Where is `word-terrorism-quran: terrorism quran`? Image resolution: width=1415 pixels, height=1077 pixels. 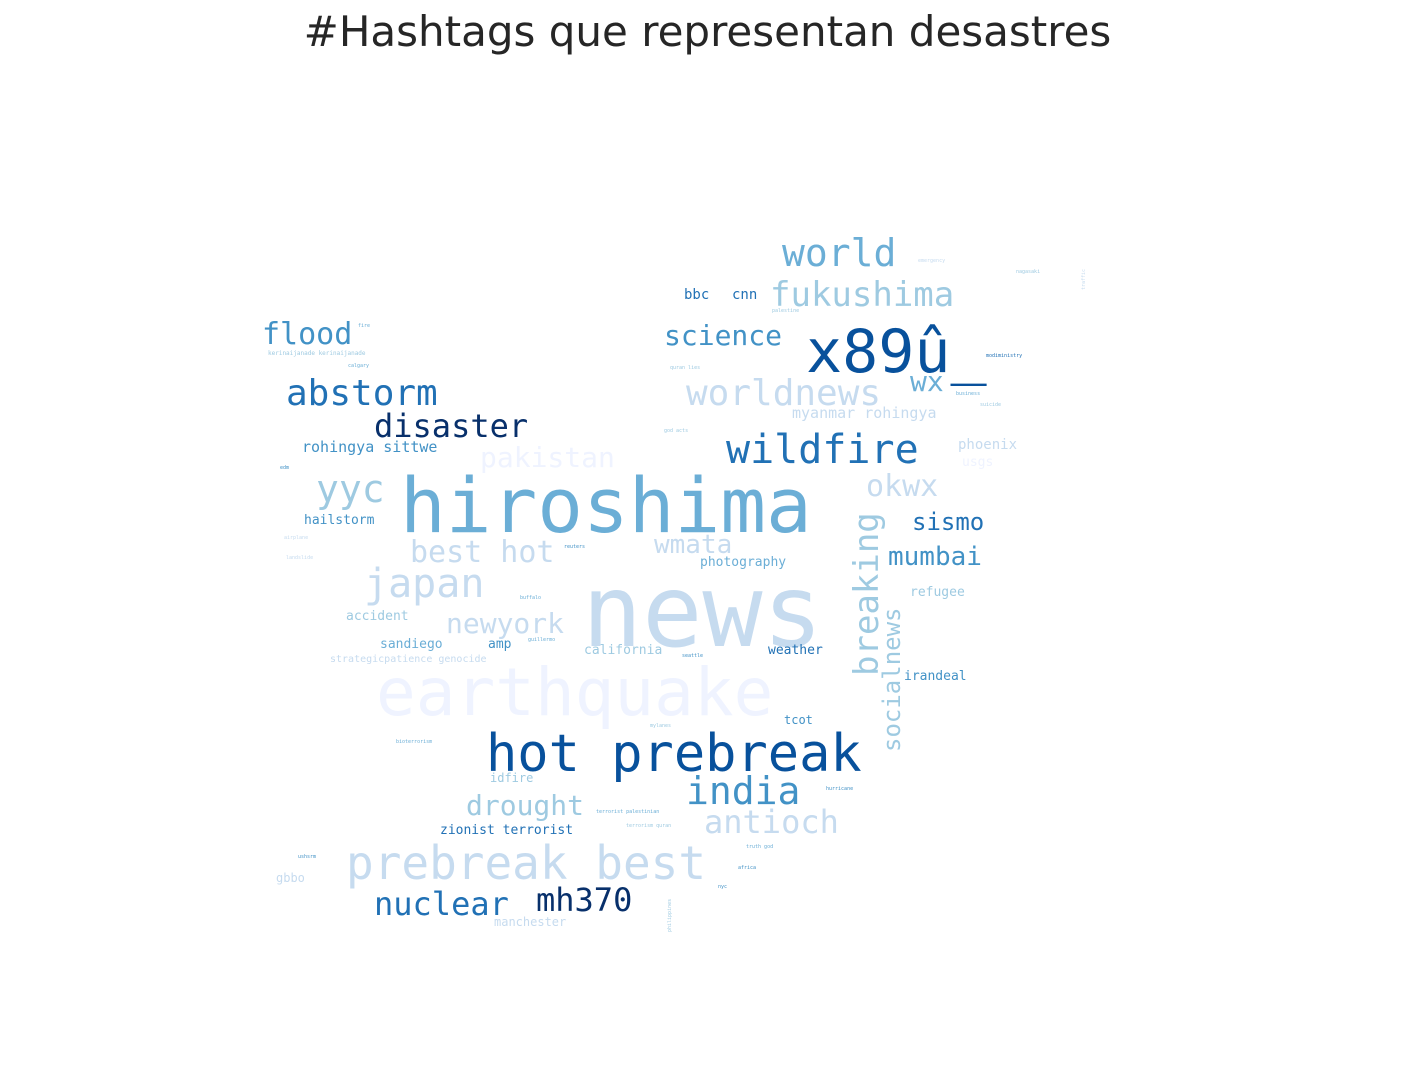
word-terrorism-quran: terrorism quran is located at coordinates (649, 826).